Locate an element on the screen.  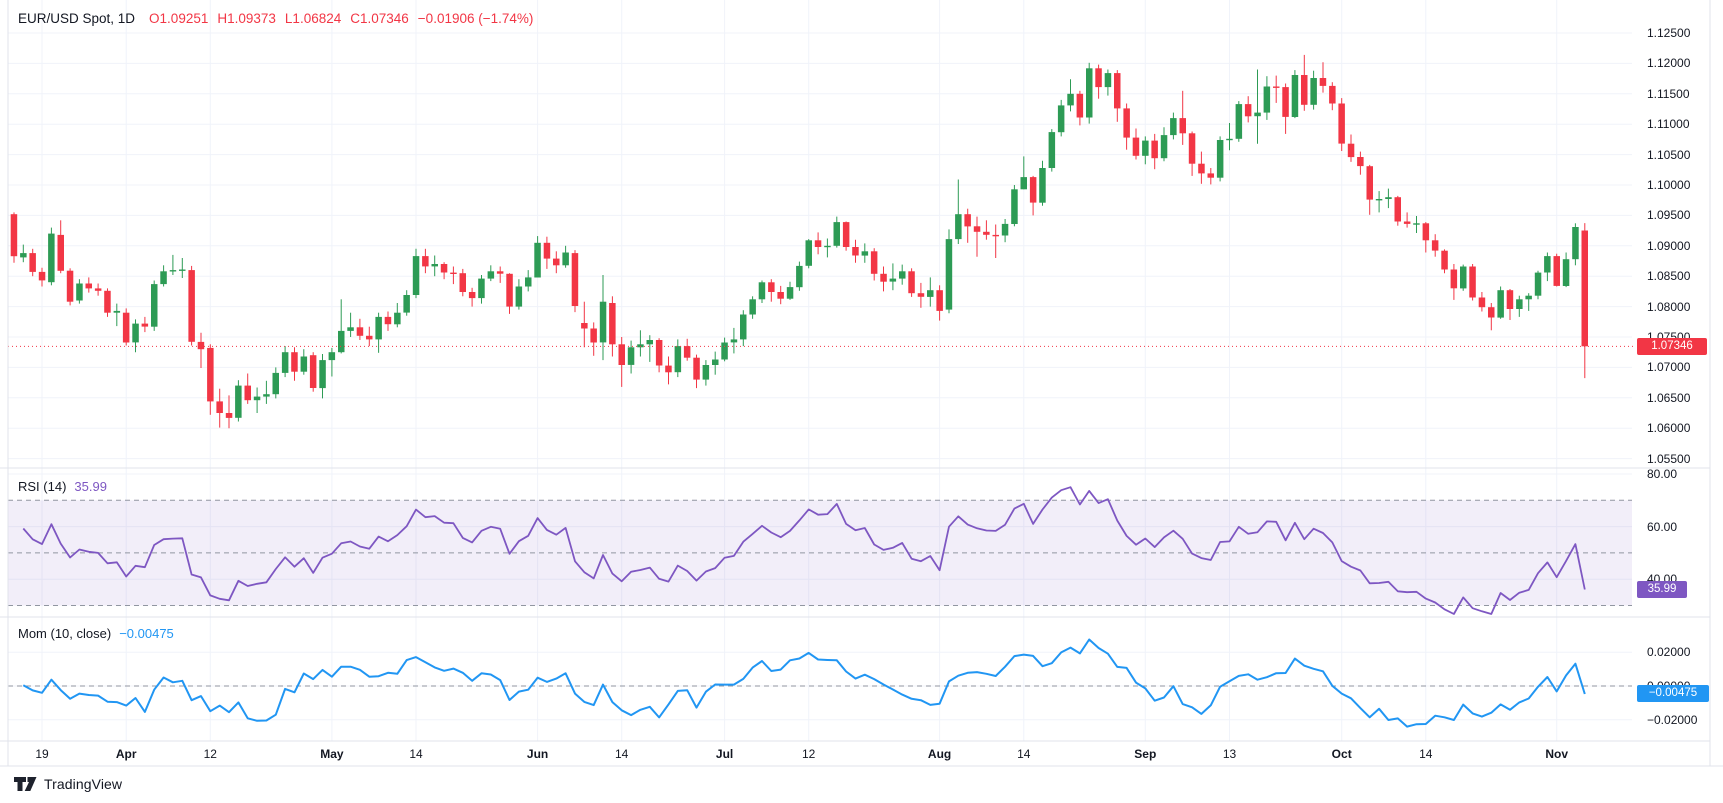
price-axis-label: 1.06000 is located at coordinates (1669, 428).